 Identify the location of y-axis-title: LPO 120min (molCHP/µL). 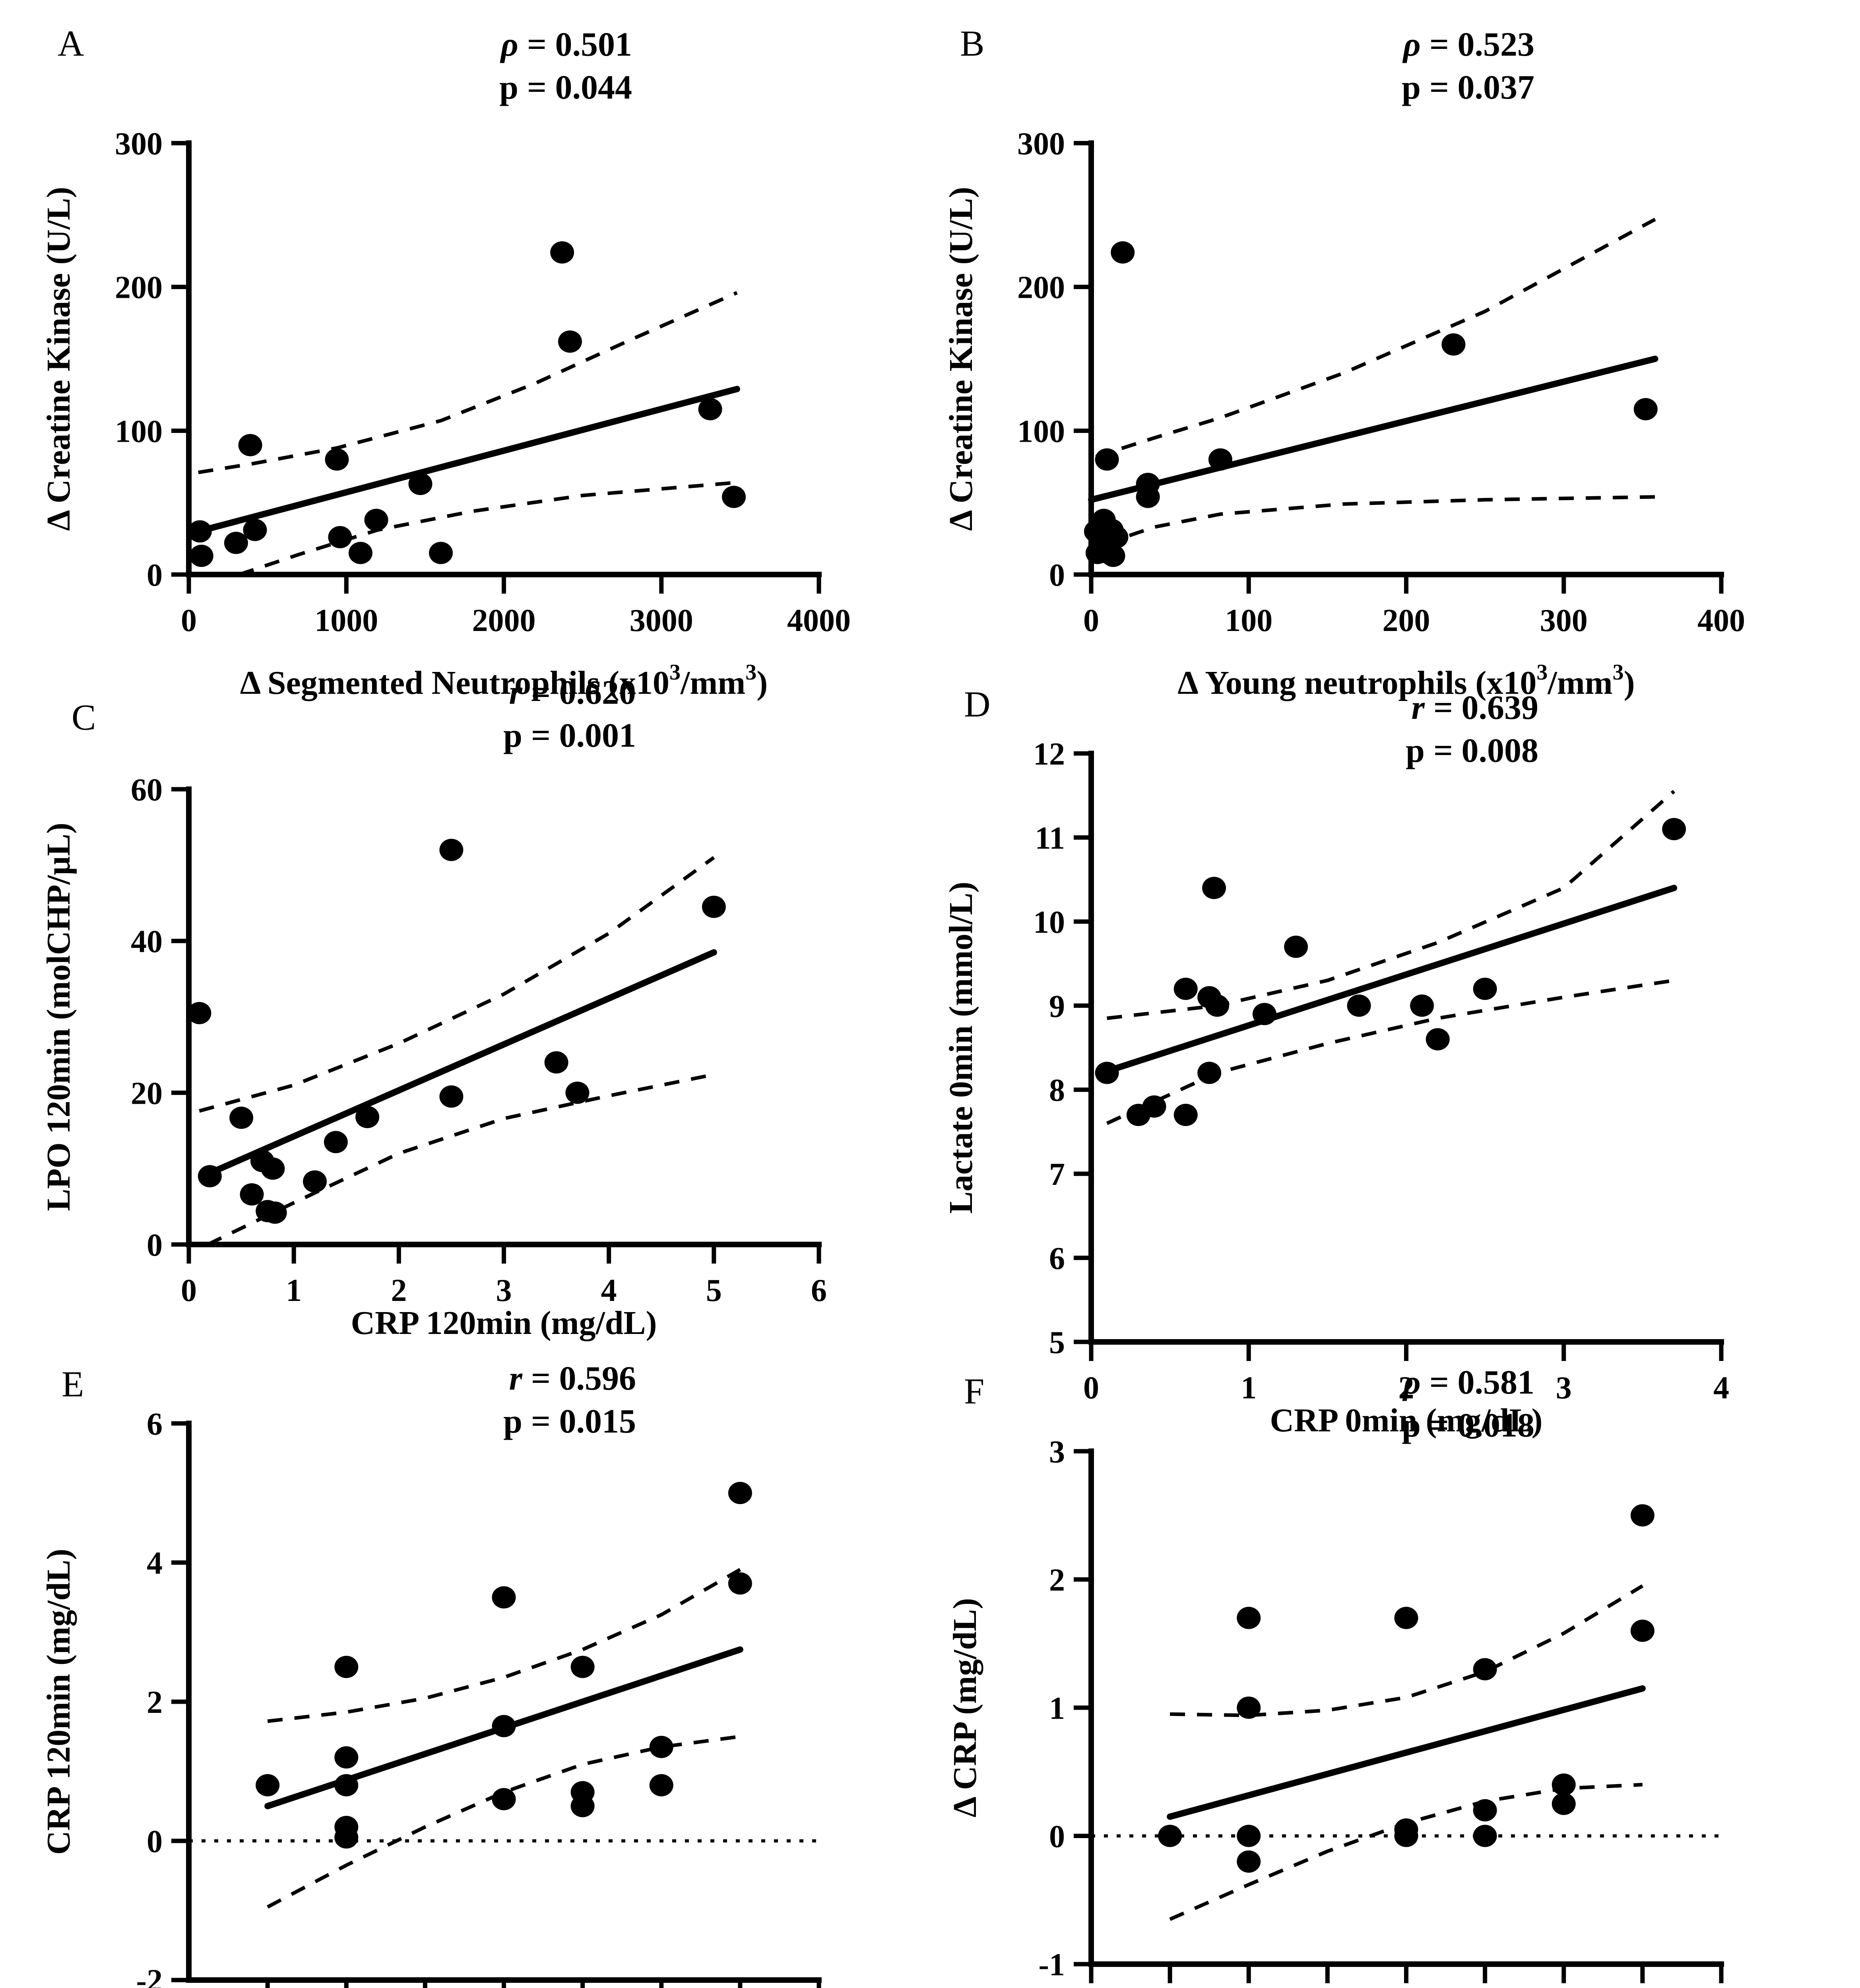
(58, 1017).